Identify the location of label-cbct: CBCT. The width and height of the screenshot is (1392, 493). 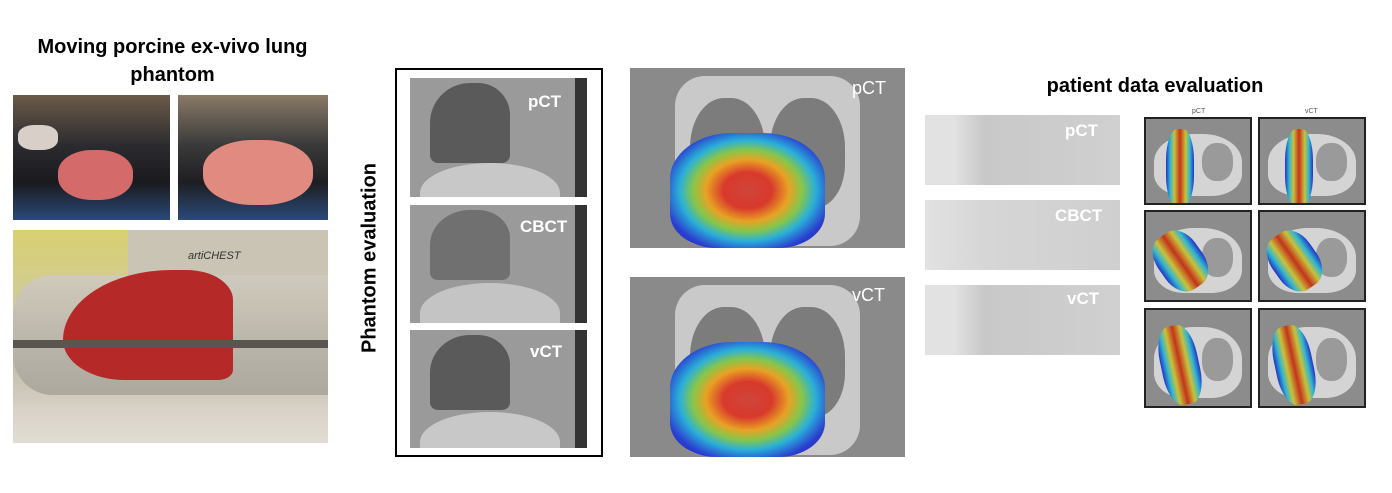
(544, 226).